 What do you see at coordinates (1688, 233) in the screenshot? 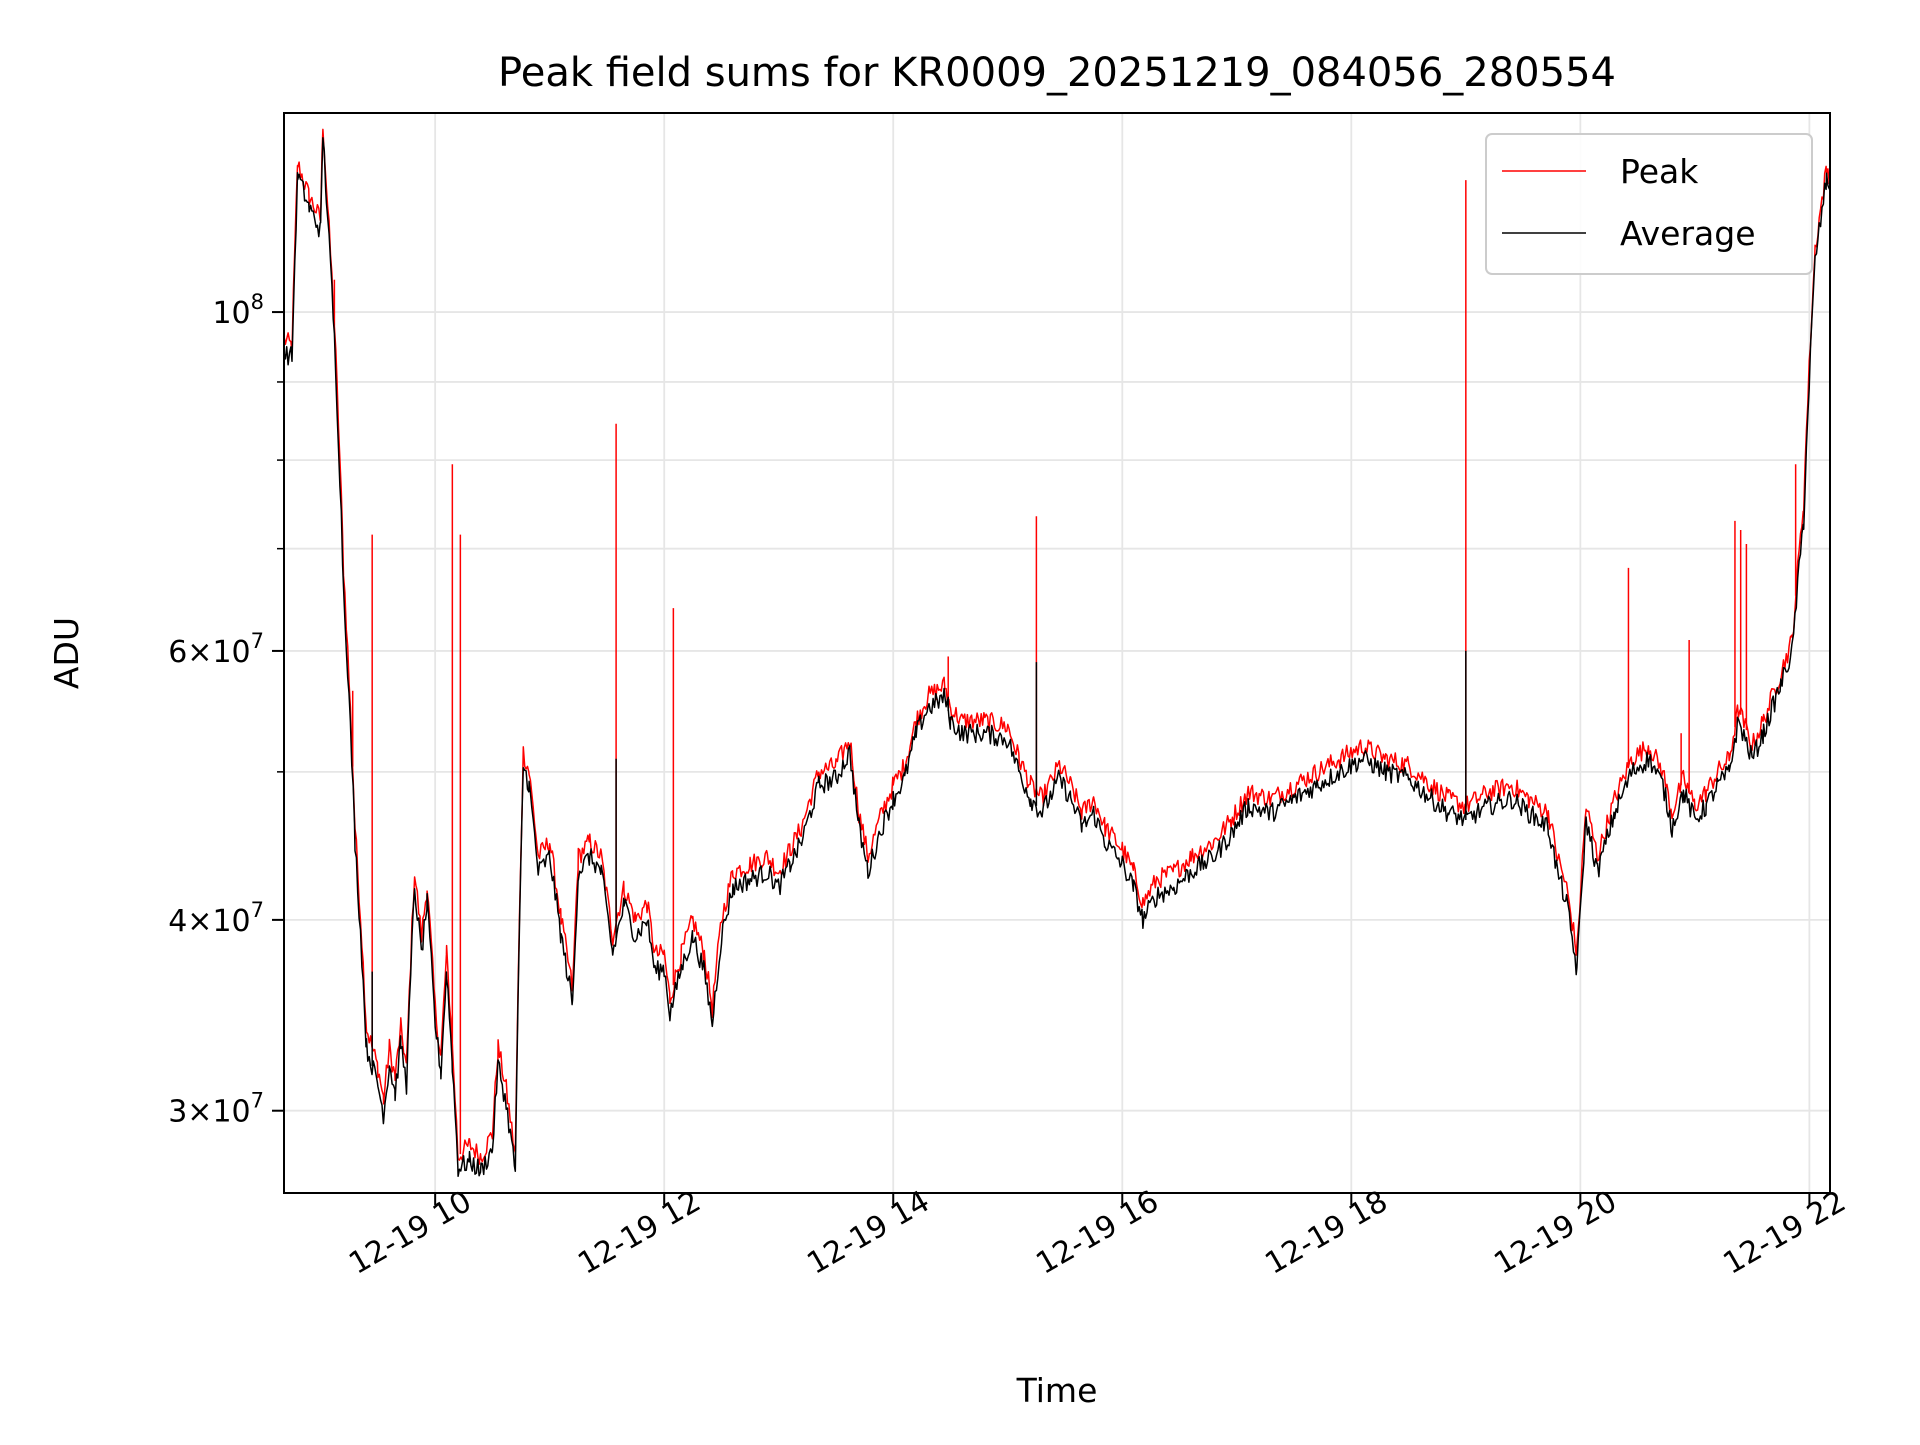
I see `legend-label-average: Average` at bounding box center [1688, 233].